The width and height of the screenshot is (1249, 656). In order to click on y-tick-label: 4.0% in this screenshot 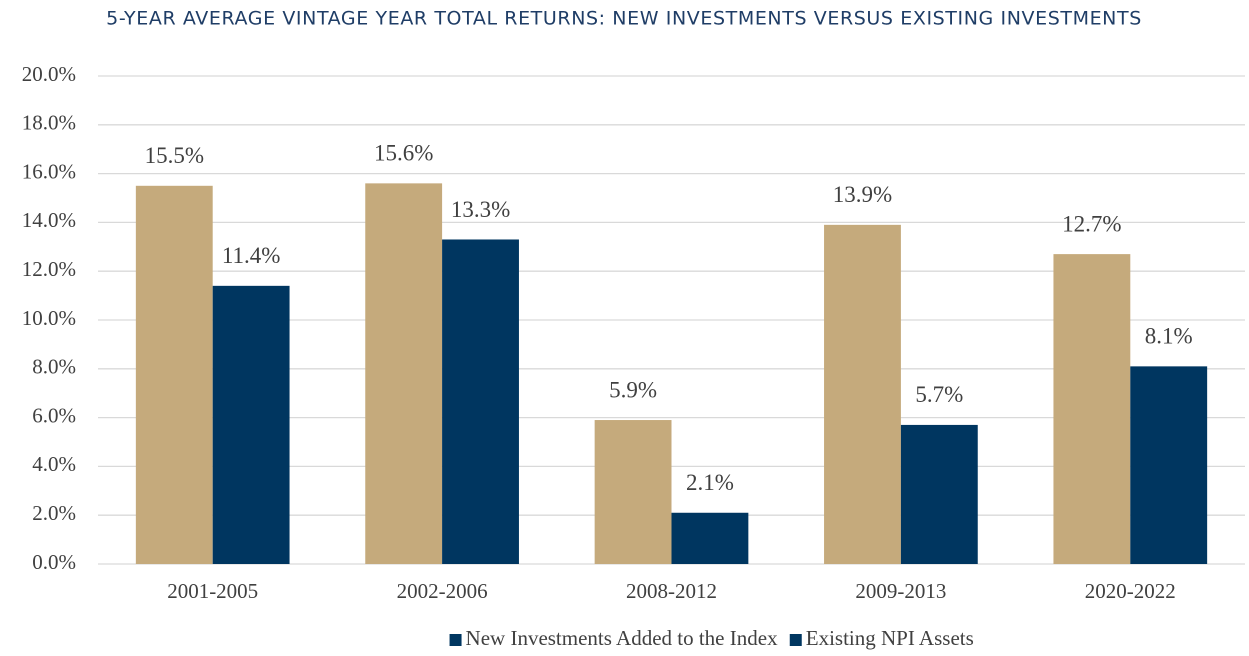, I will do `click(54, 464)`.